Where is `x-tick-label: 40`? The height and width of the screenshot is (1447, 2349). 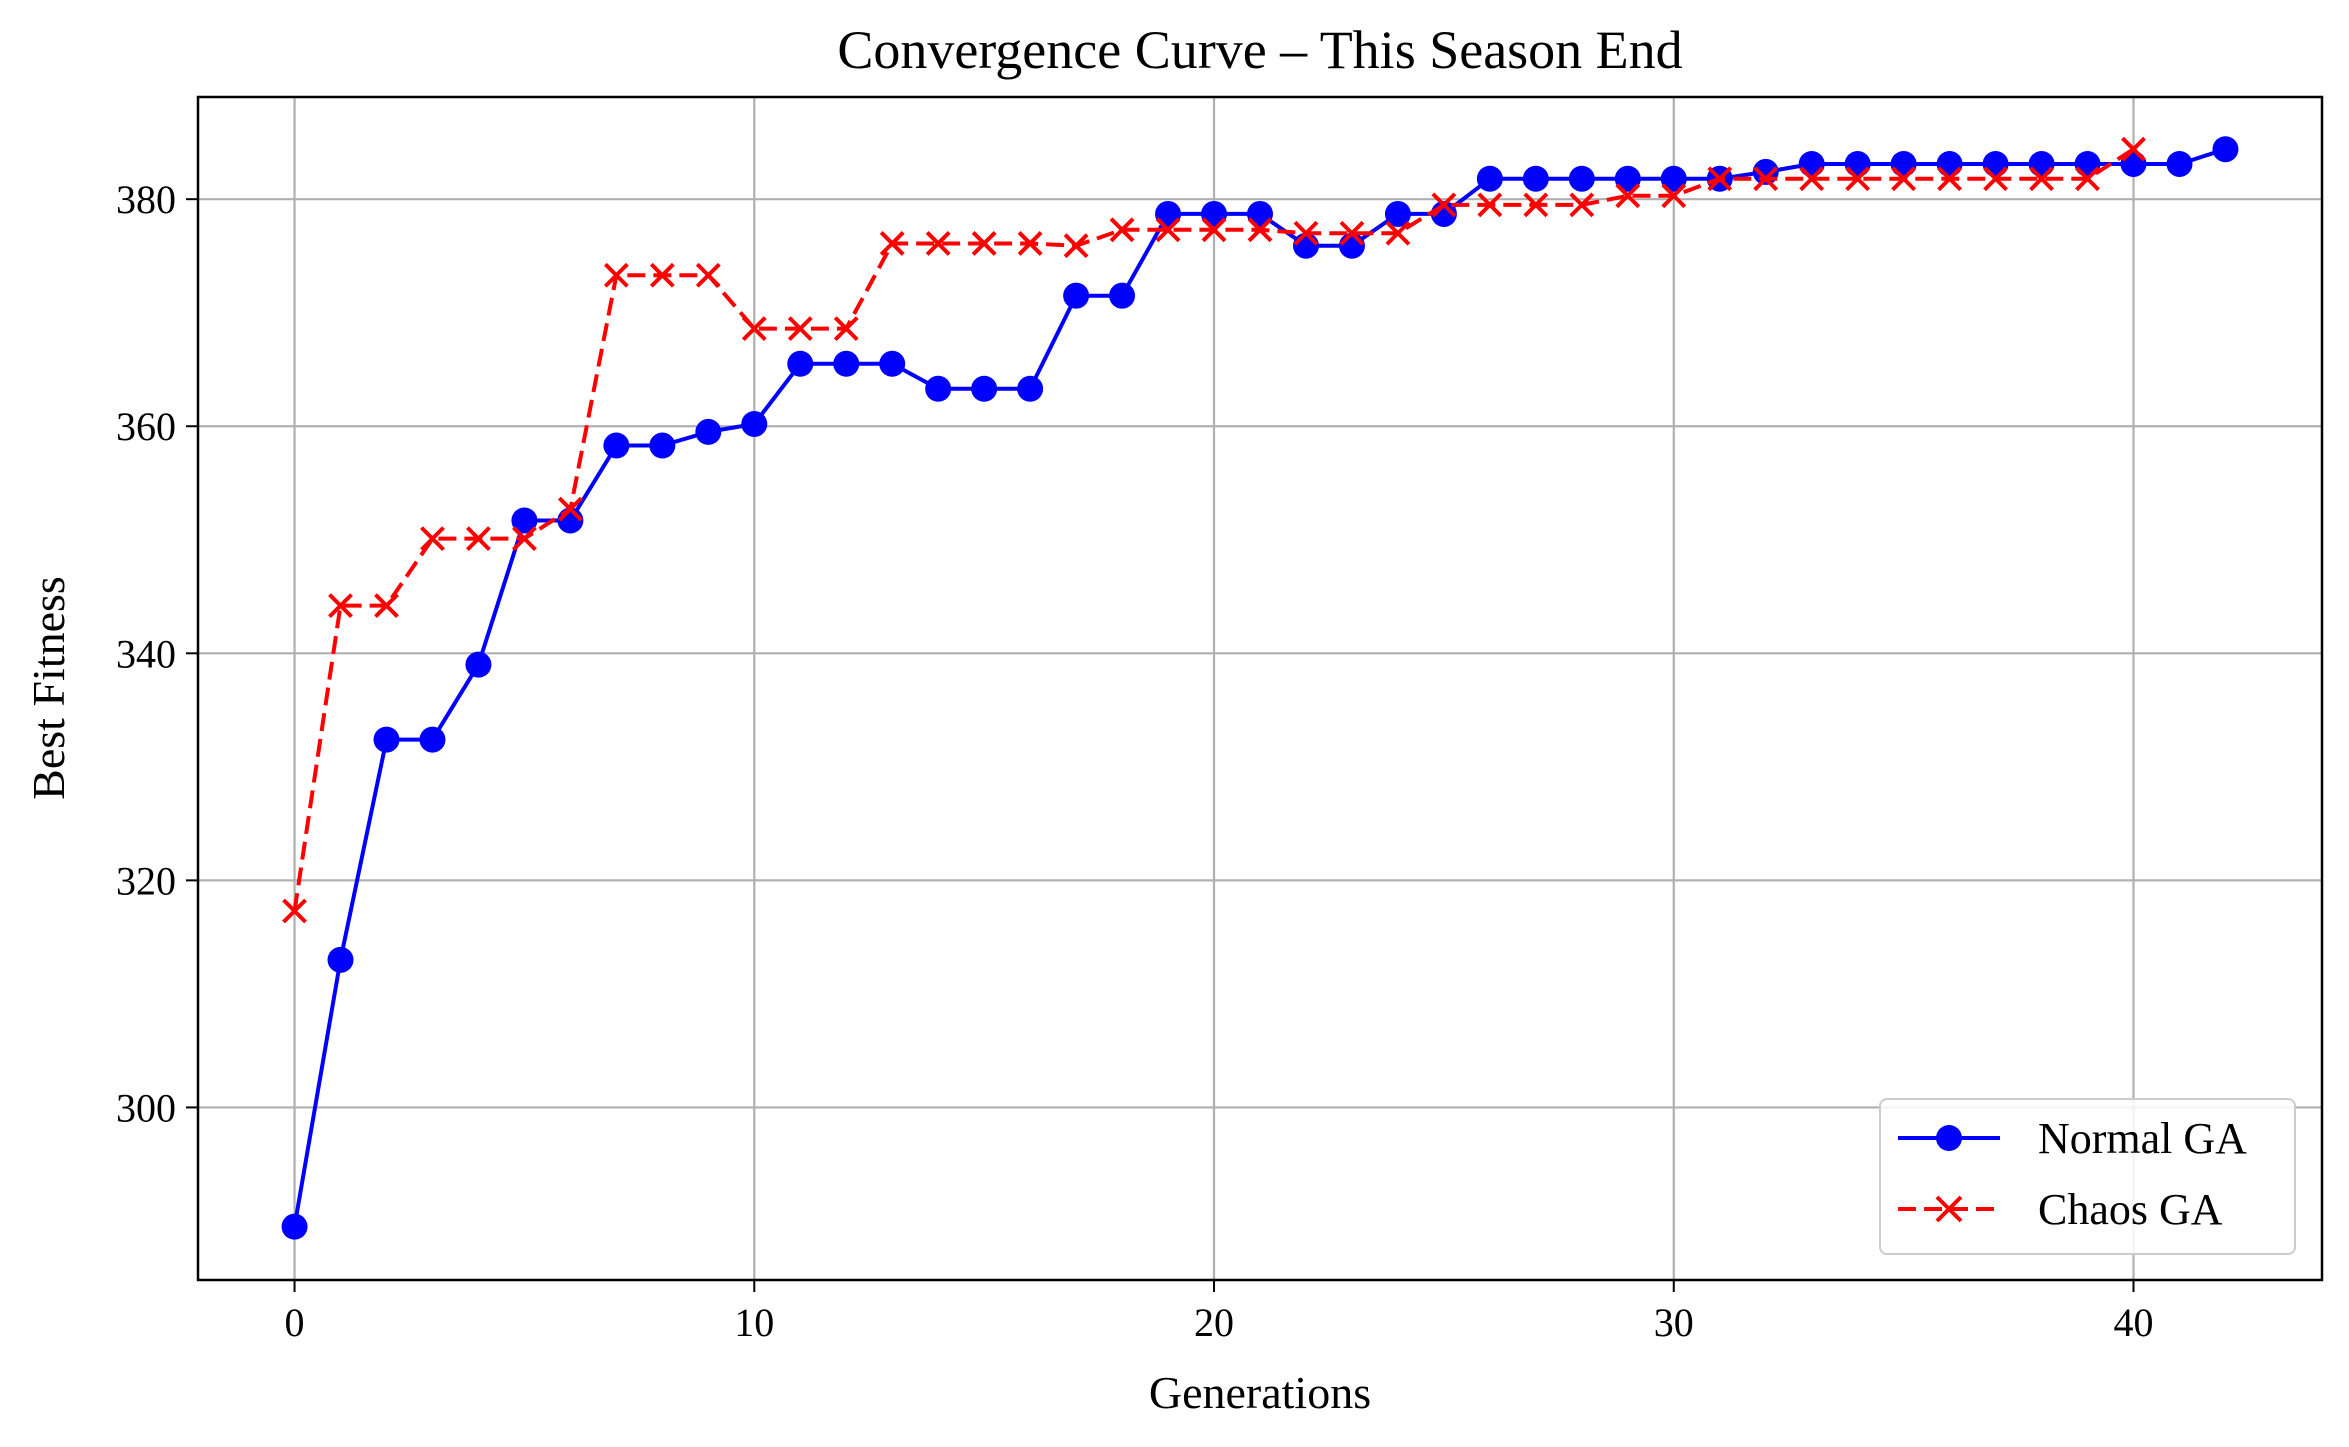
x-tick-label: 40 is located at coordinates (2134, 1322).